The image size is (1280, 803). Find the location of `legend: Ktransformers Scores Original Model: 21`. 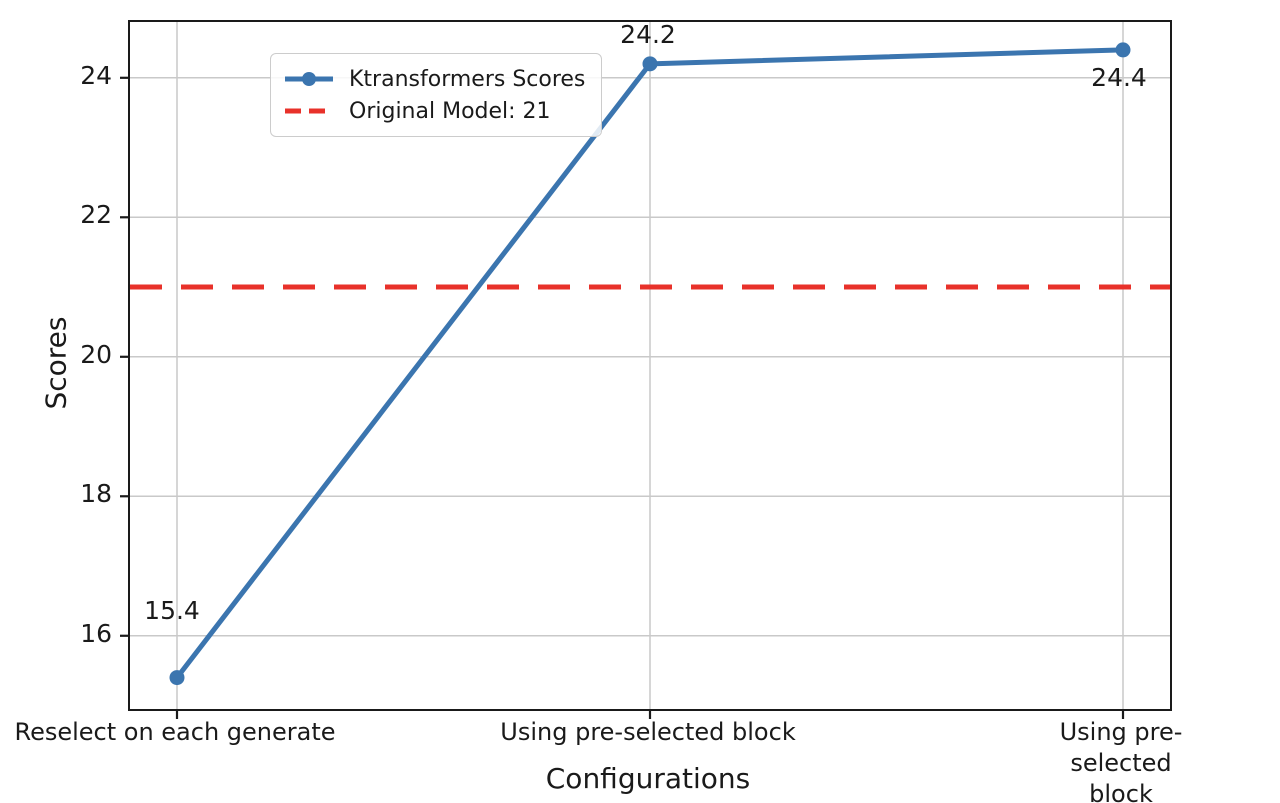

legend: Ktransformers Scores Original Model: 21 is located at coordinates (436, 95).